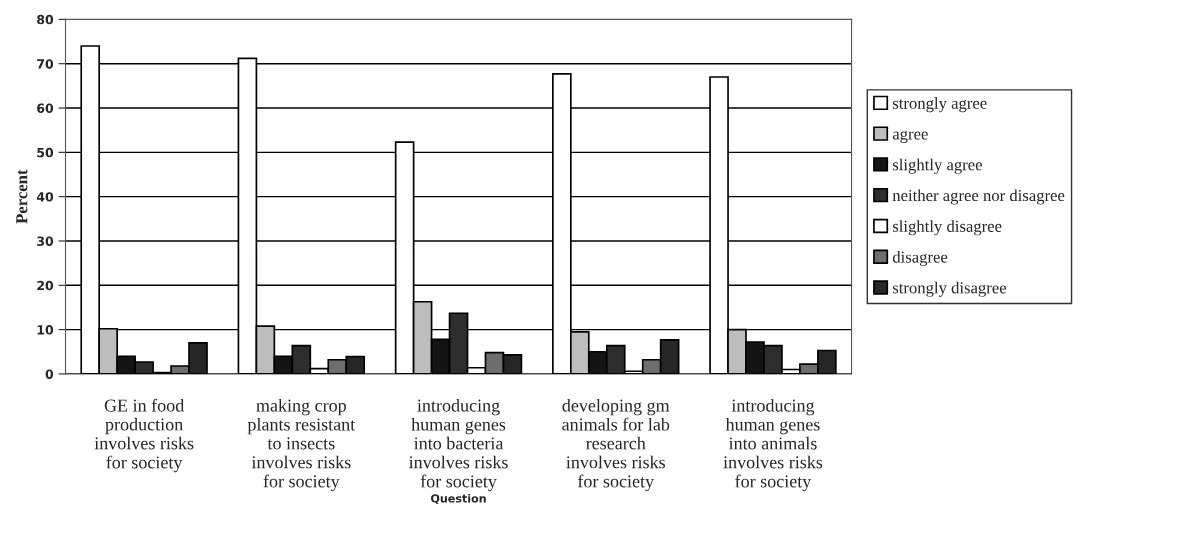 Image resolution: width=1191 pixels, height=554 pixels. What do you see at coordinates (773, 445) in the screenshot?
I see `x-tick-label: introducing human genes into animals involves risks for society` at bounding box center [773, 445].